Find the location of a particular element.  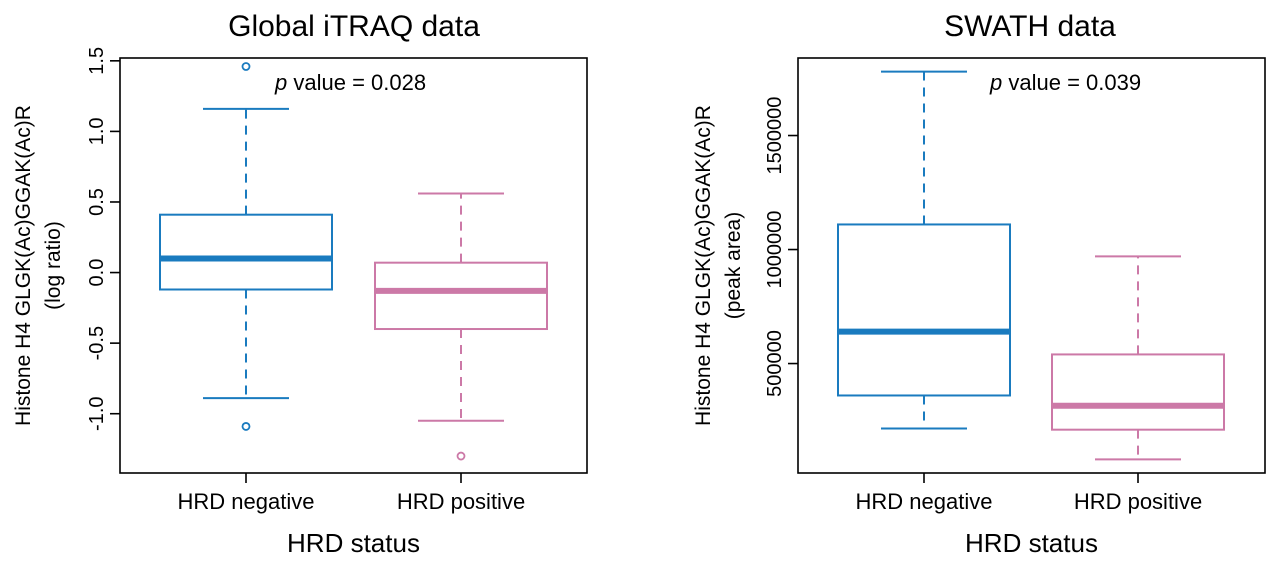

y-tick-label: 1.0 is located at coordinates (97, 131).